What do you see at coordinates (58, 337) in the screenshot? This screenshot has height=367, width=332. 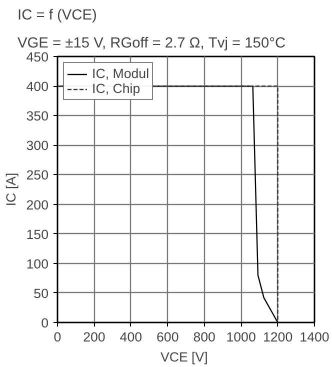 I see `x-tick-label: 0` at bounding box center [58, 337].